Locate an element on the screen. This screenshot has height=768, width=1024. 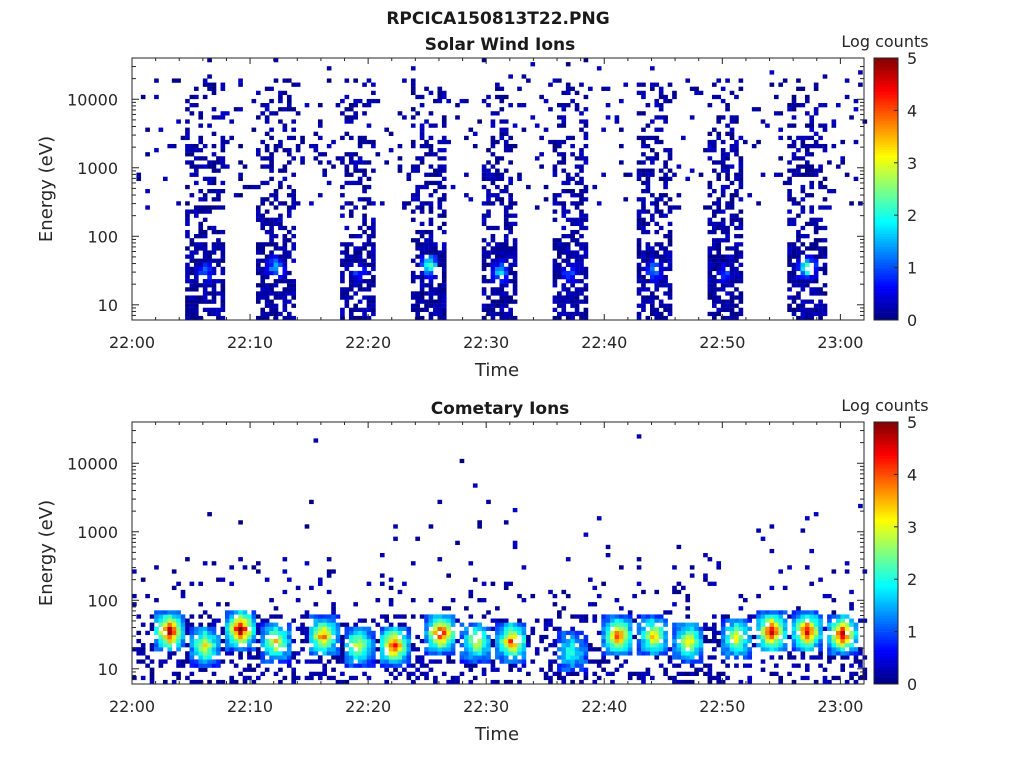
y-tick-label: 1000 is located at coordinates (97, 168).